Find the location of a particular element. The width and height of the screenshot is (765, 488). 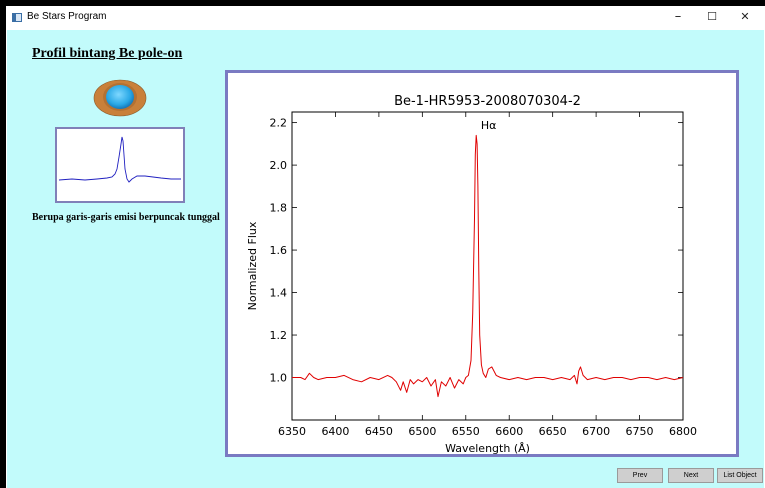

y-tick-label: 1.2 is located at coordinates (279, 335).